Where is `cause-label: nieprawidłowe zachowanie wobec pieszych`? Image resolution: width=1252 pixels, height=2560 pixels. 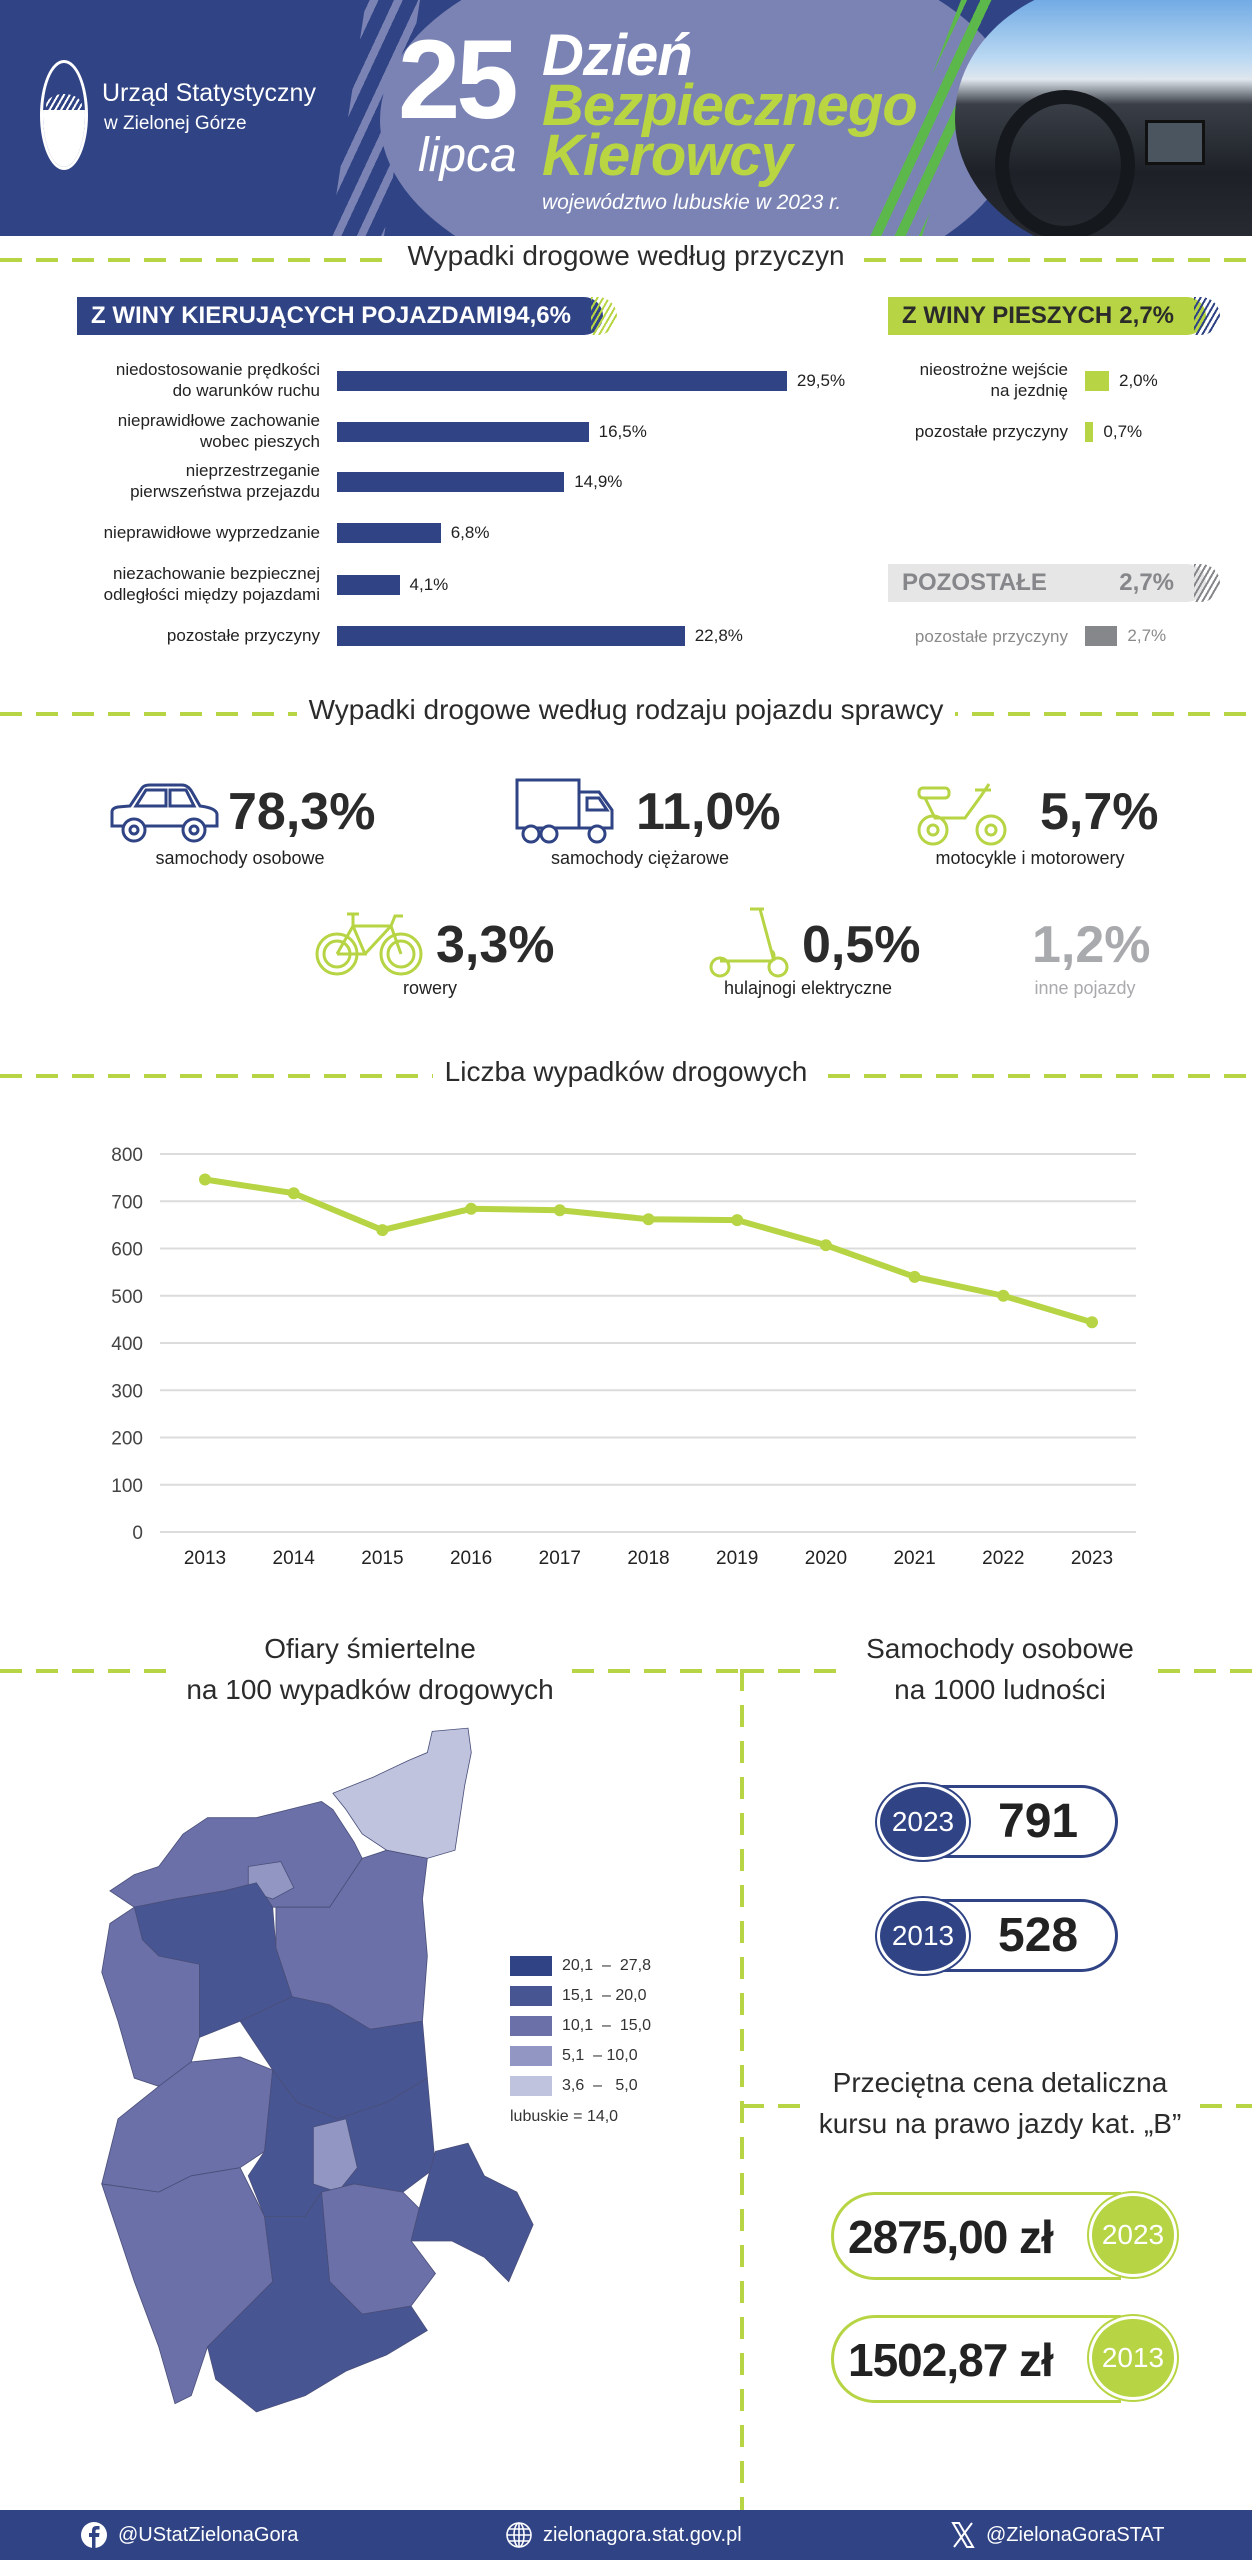 cause-label: nieprawidłowe zachowanie wobec pieszych is located at coordinates (170, 431).